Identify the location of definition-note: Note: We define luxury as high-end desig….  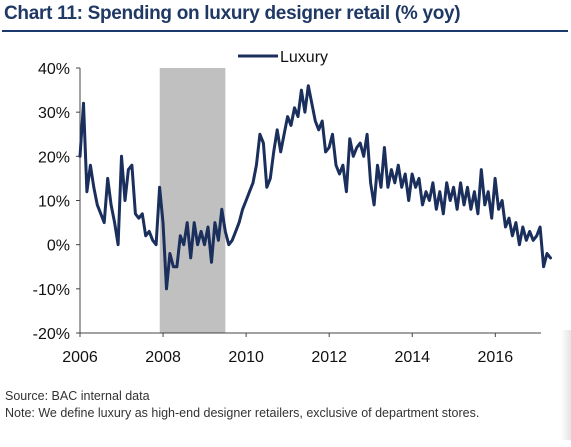
(242, 413).